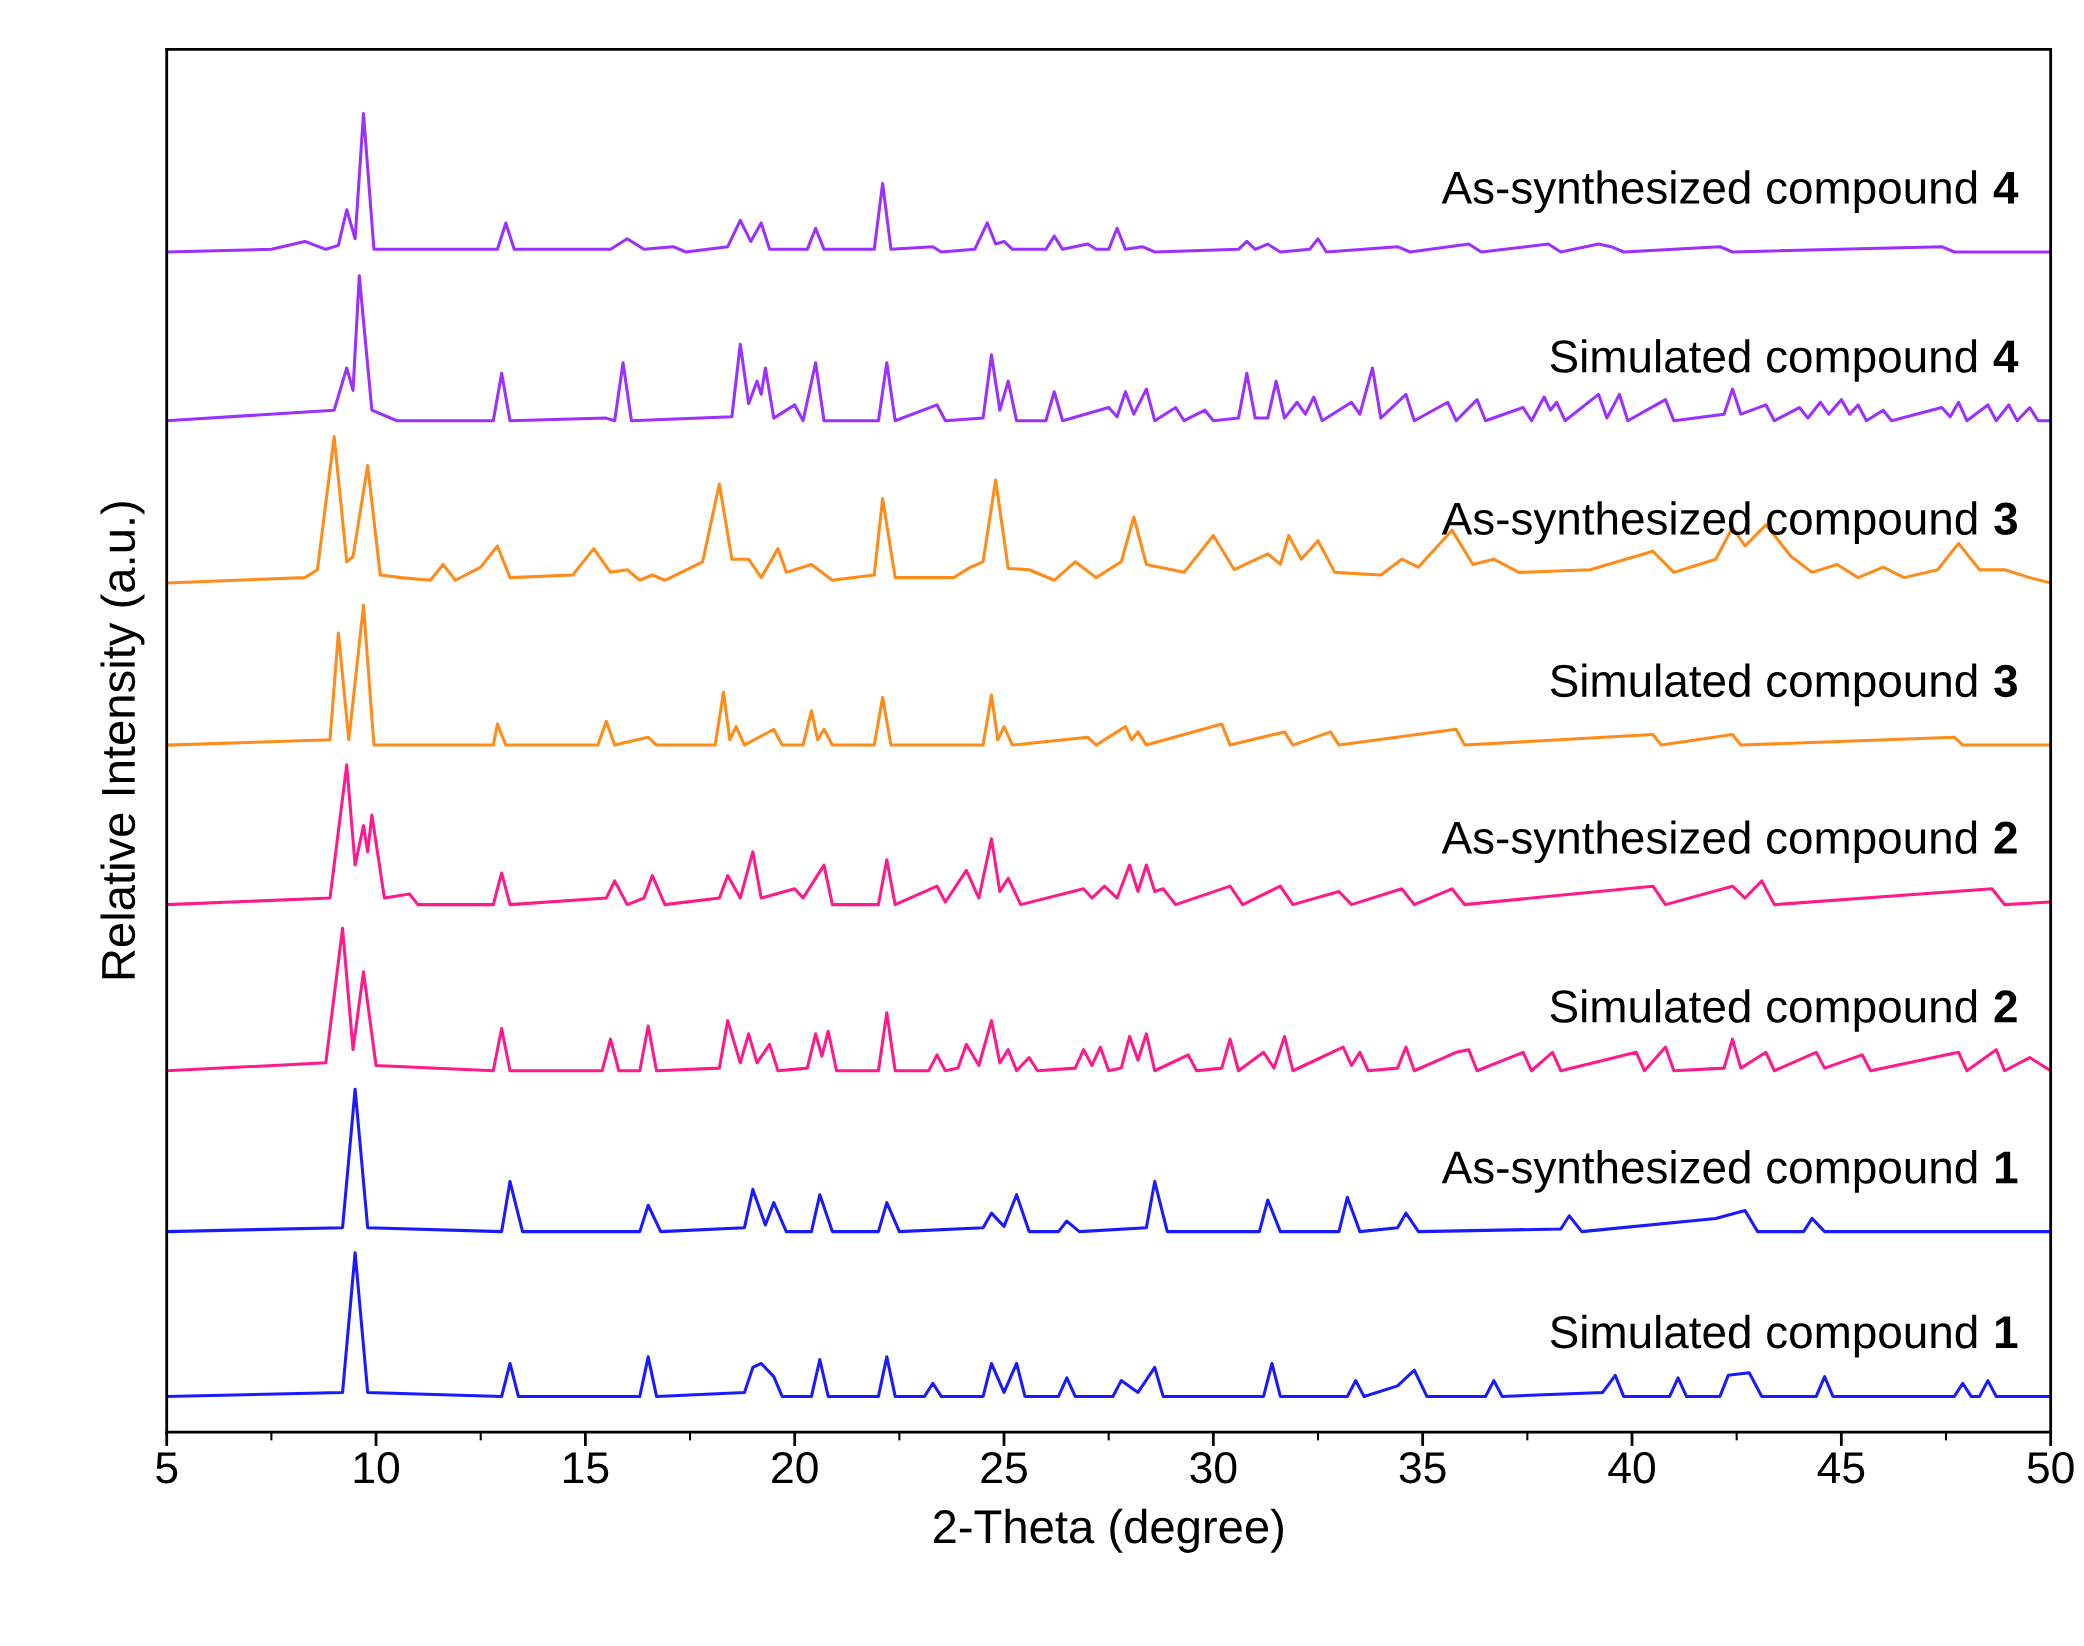 The height and width of the screenshot is (1646, 2084). Describe the element at coordinates (1784, 1336) in the screenshot. I see `series-label: Simulated compound 1` at that location.